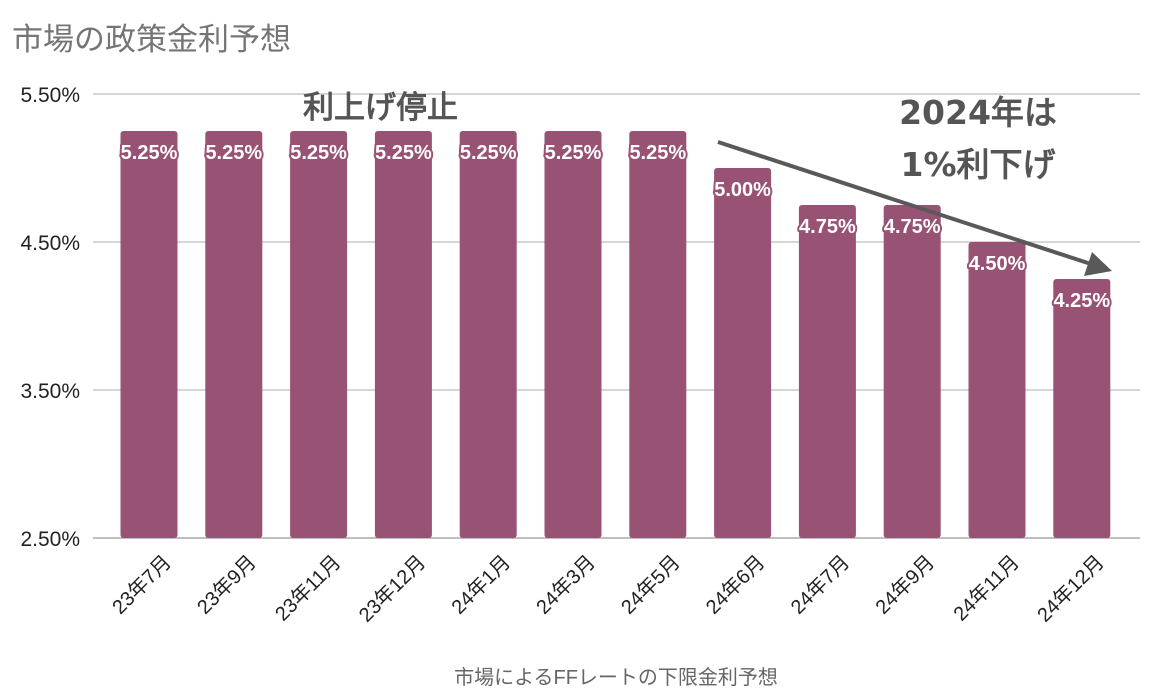 The image size is (1158, 698). Describe the element at coordinates (616, 677) in the screenshot. I see `x-axis-label: 市場によるFFレートの下限金利予想` at that location.